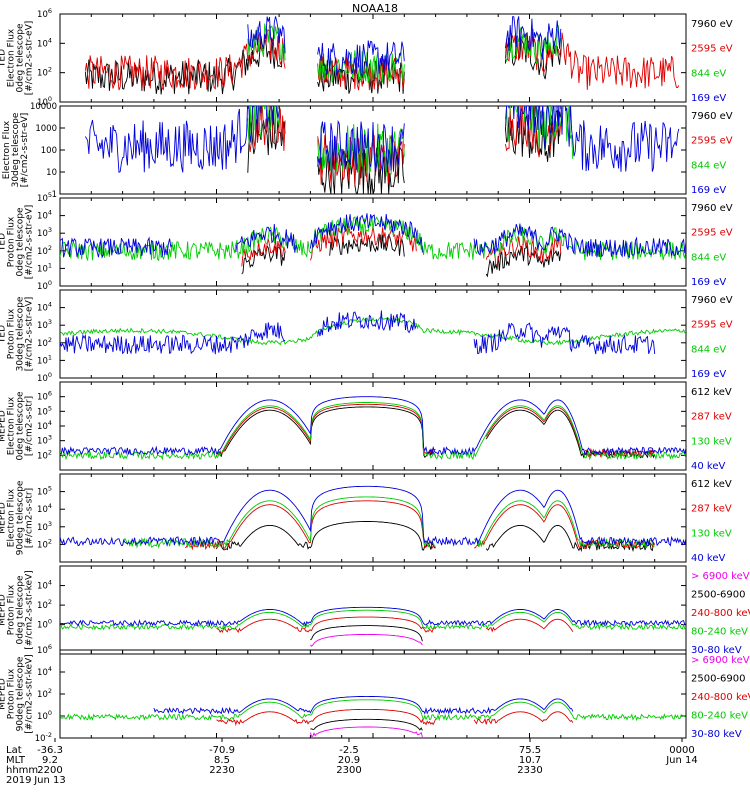 The height and width of the screenshot is (800, 750). Describe the element at coordinates (30, 426) in the screenshot. I see `ylabel-line: [#/cm2-s-str]` at that location.